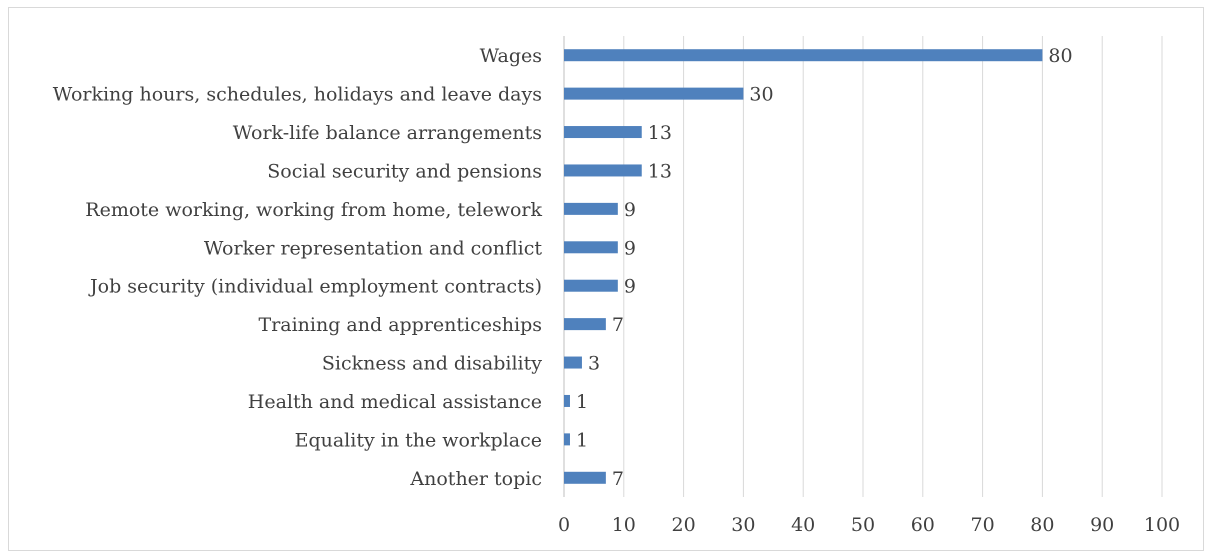 Image resolution: width=1205 pixels, height=552 pixels. What do you see at coordinates (923, 525) in the screenshot?
I see `x-tick-label: 60` at bounding box center [923, 525].